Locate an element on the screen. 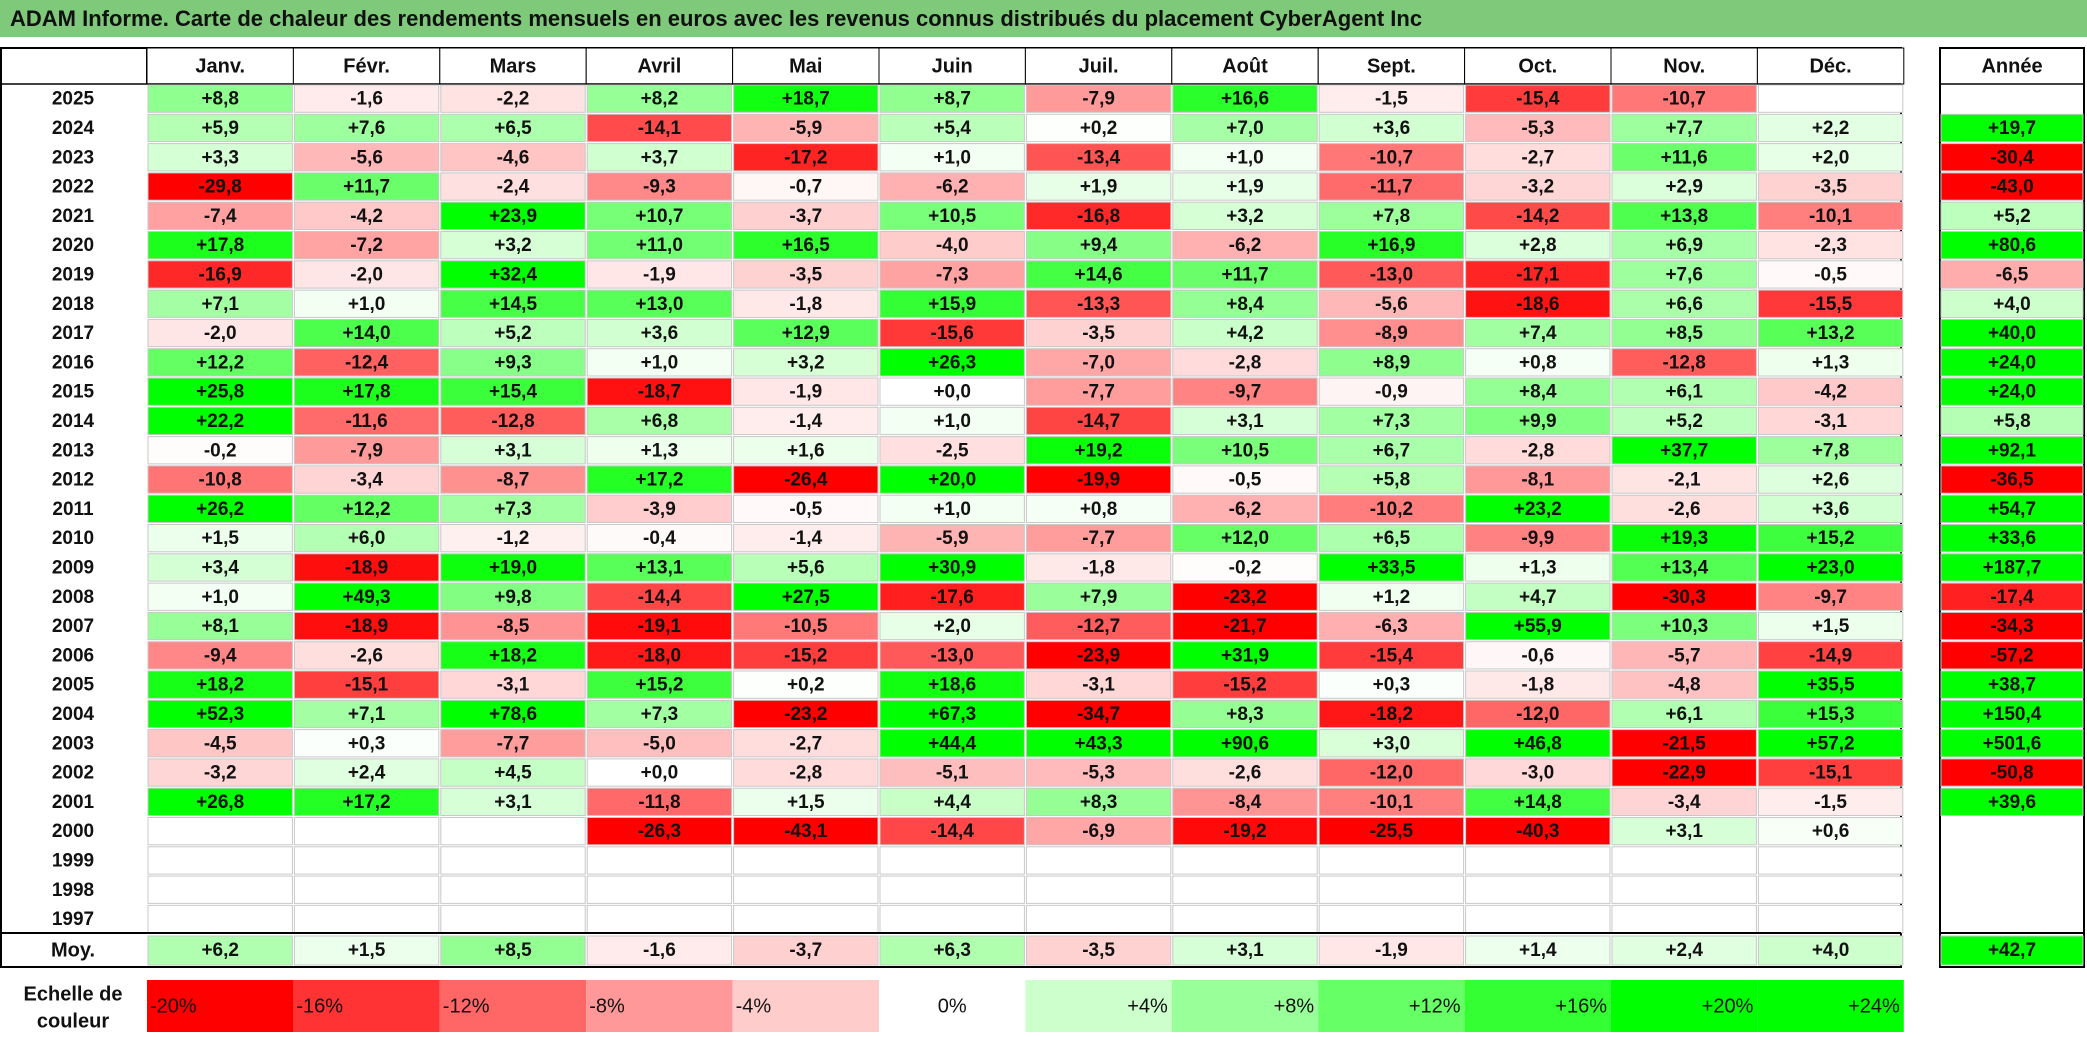 The image size is (2087, 1037). heatmap-cell-value: +3,2 is located at coordinates (806, 362).